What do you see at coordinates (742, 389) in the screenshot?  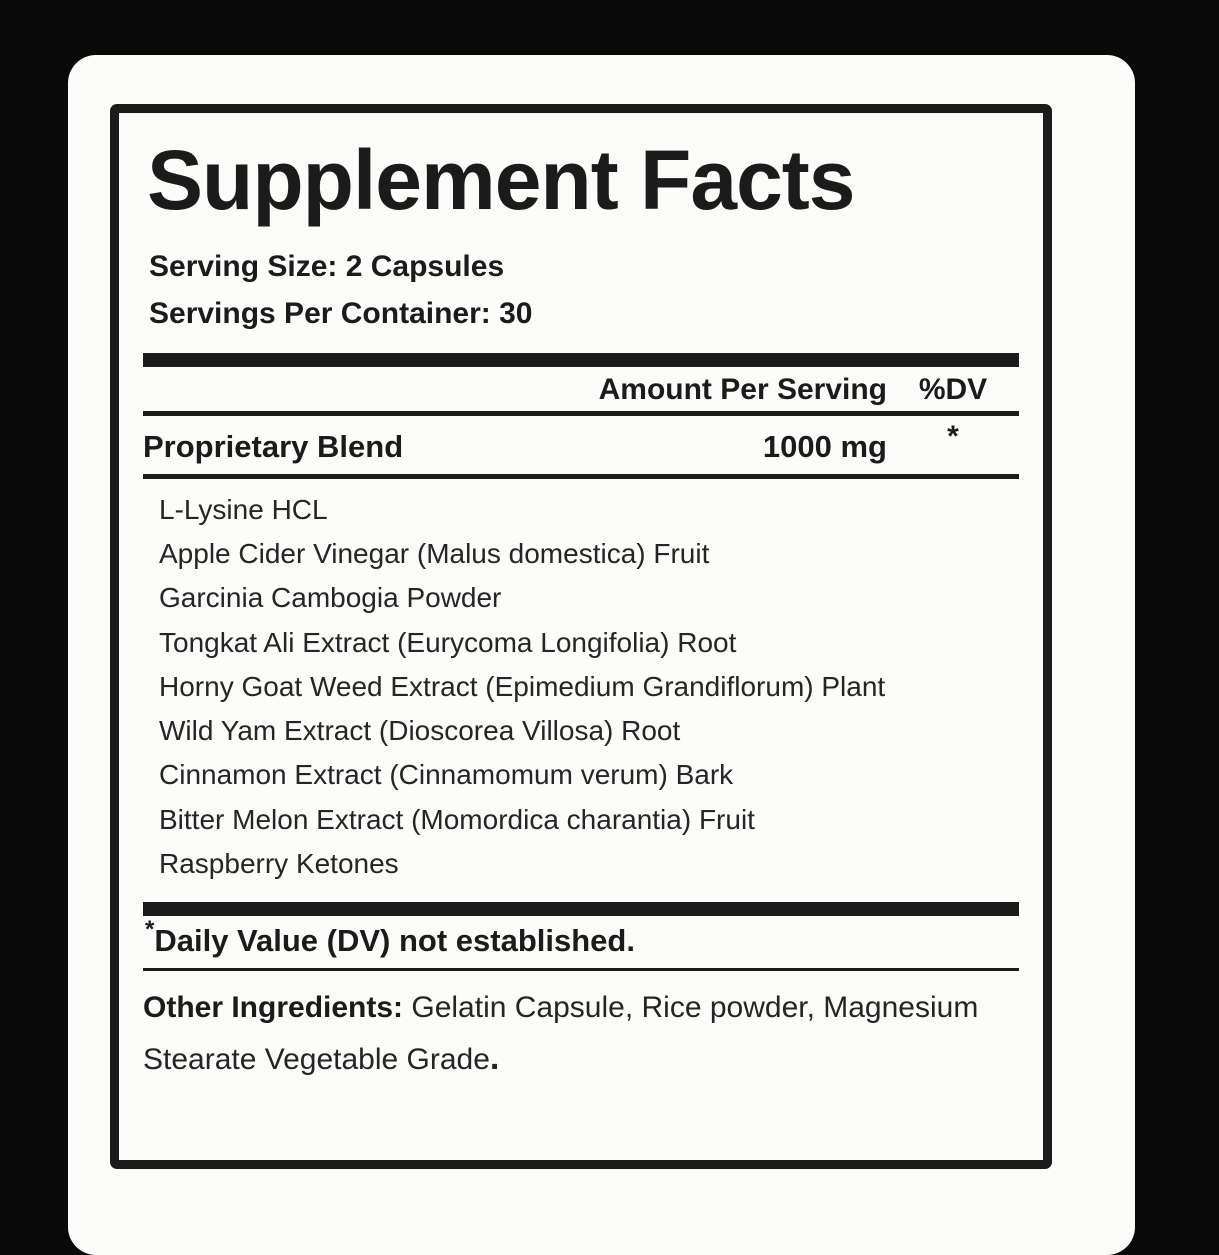 I see `column-header-amount: Amount Per Serving` at bounding box center [742, 389].